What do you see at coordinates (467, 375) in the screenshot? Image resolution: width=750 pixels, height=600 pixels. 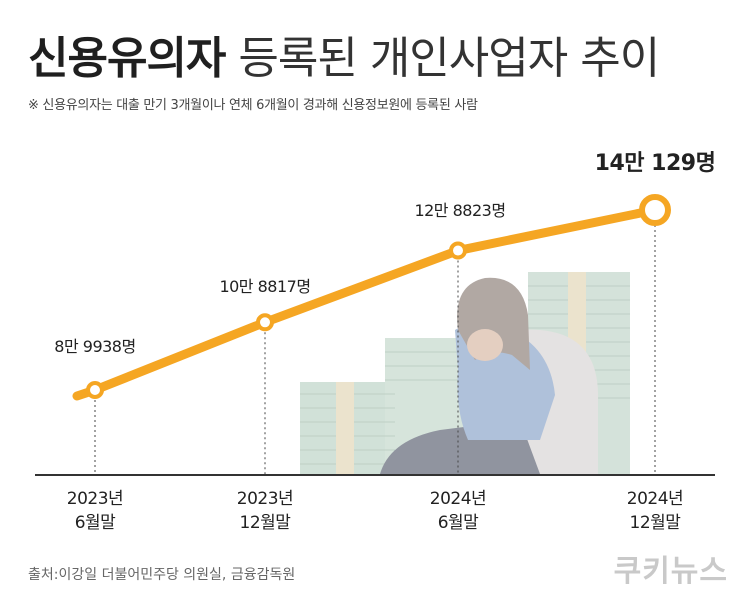 I see `woman-icon` at bounding box center [467, 375].